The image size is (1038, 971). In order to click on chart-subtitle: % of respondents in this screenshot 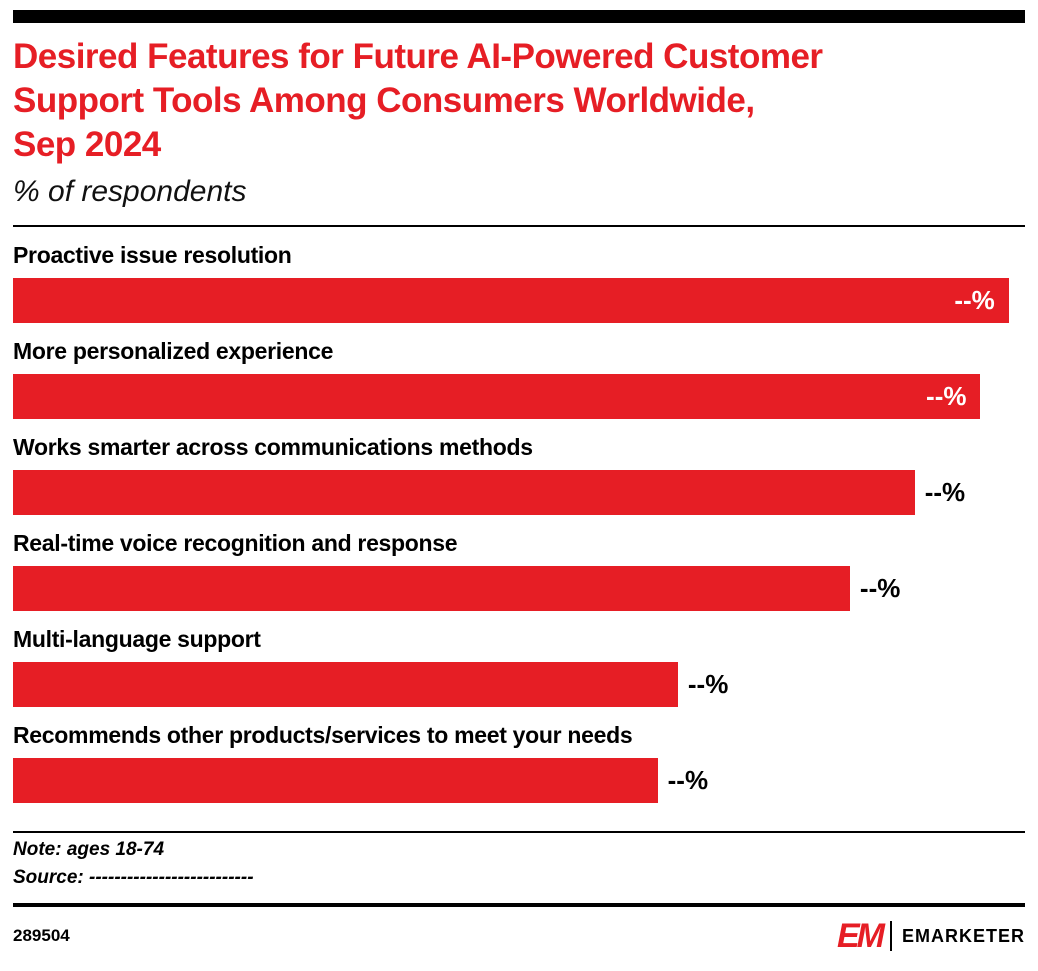, I will do `click(130, 192)`.